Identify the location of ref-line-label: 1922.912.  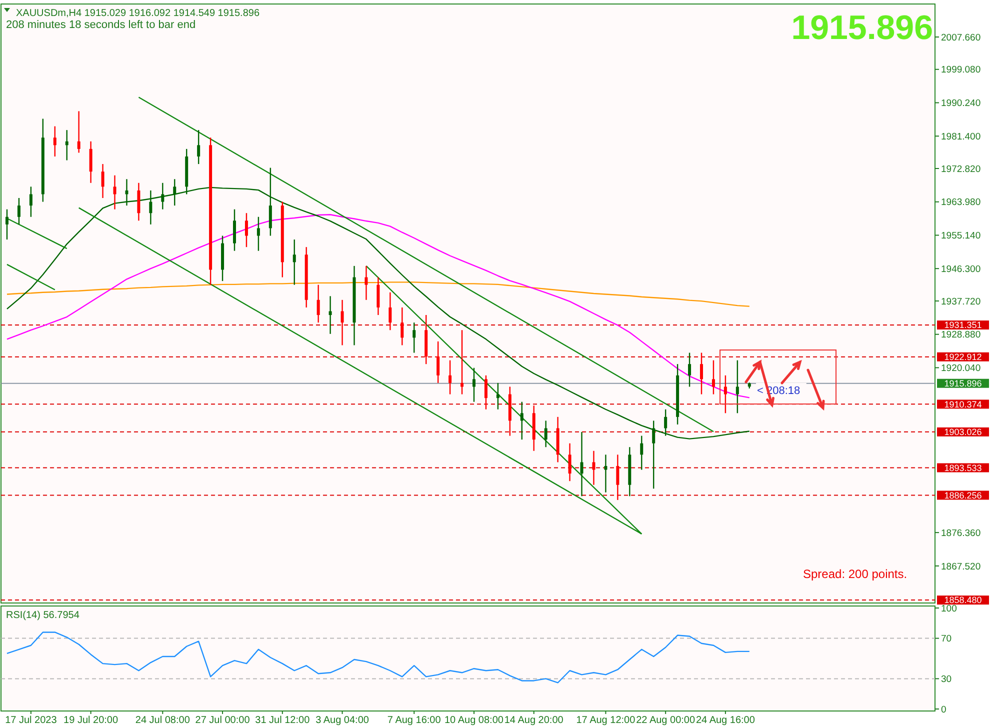
(963, 357).